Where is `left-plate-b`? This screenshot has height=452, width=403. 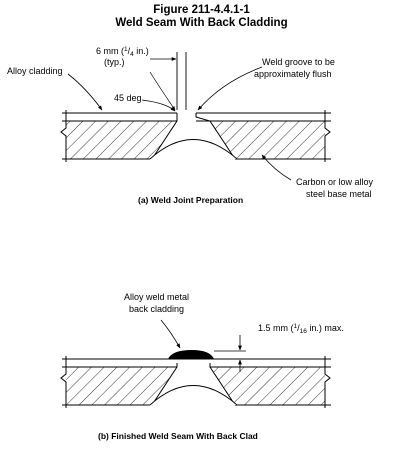
left-plate-b is located at coordinates (121, 386).